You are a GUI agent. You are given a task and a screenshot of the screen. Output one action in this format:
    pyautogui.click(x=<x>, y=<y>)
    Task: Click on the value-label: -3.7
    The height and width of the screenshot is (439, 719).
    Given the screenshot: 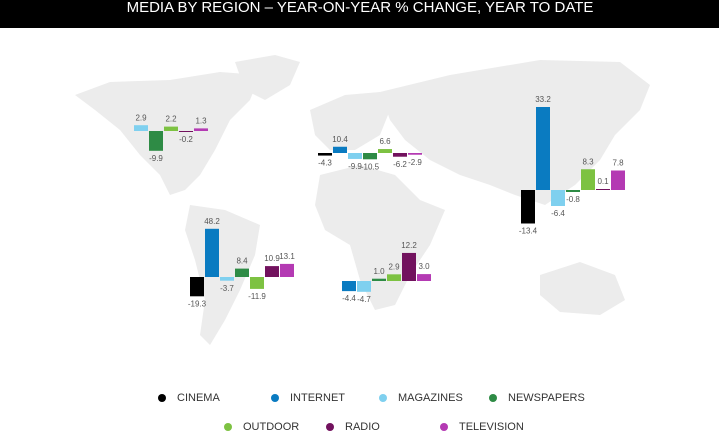 What is the action you would take?
    pyautogui.click(x=227, y=288)
    